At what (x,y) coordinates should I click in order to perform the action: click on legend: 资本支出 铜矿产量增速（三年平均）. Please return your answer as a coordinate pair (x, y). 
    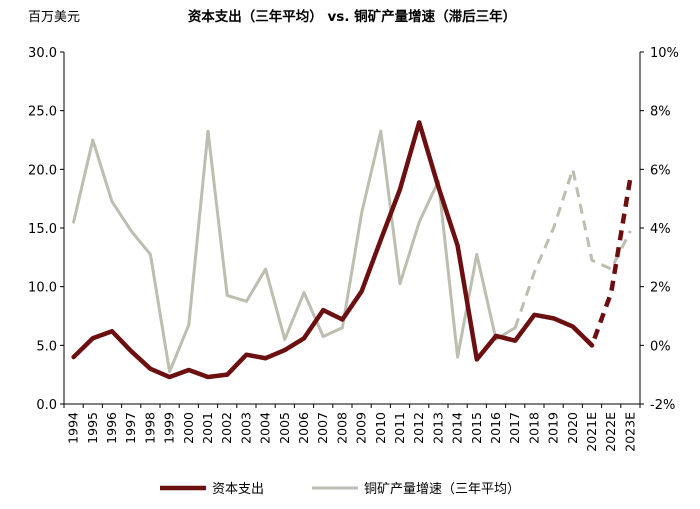
    Looking at the image, I should click on (340, 489).